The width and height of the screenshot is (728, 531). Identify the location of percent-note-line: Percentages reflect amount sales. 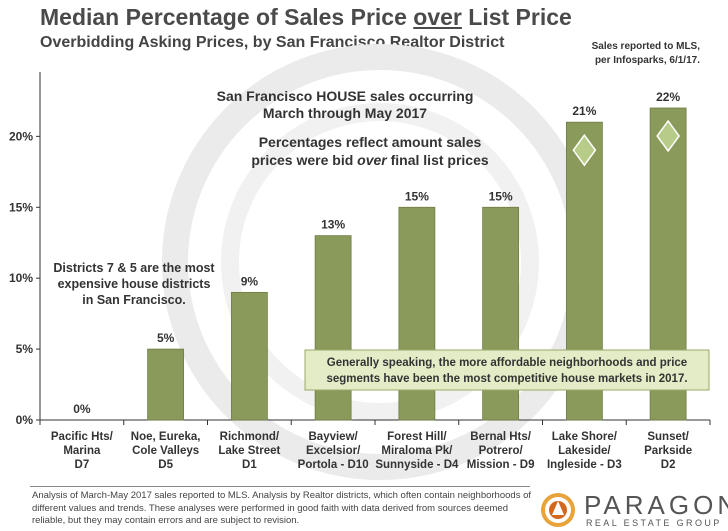
(370, 142).